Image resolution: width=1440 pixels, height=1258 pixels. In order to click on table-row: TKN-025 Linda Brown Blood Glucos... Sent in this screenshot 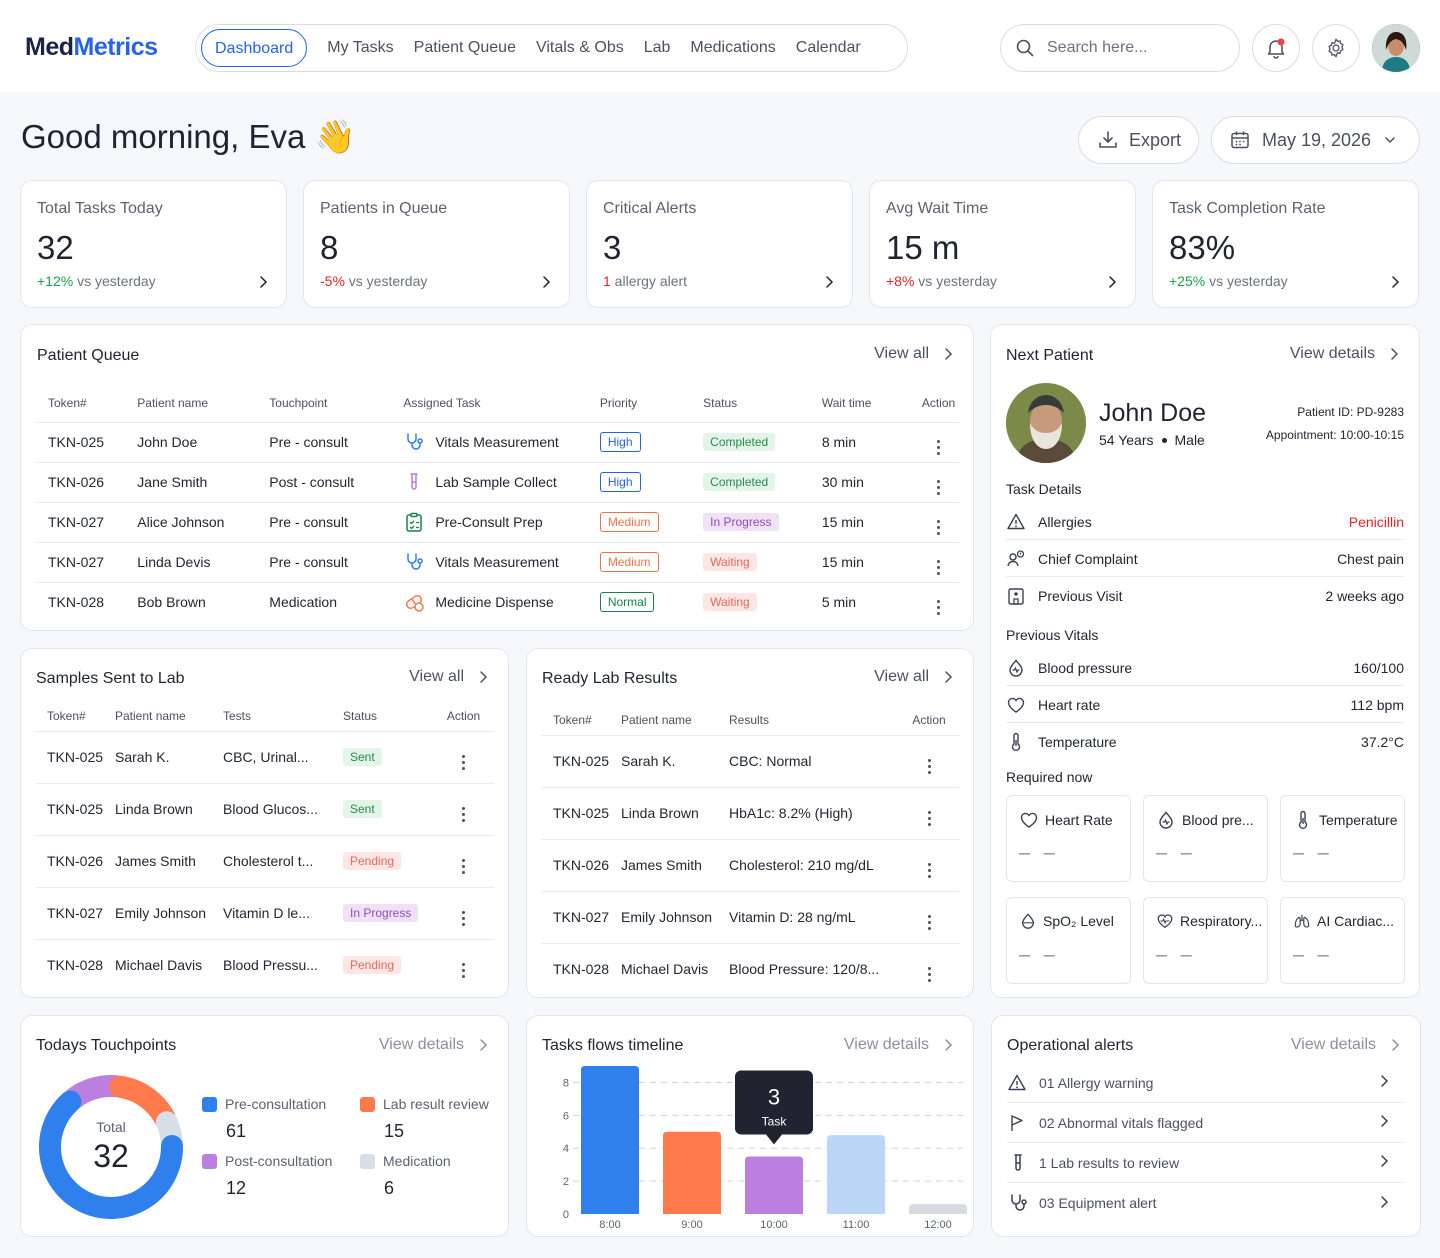, I will do `click(264, 808)`.